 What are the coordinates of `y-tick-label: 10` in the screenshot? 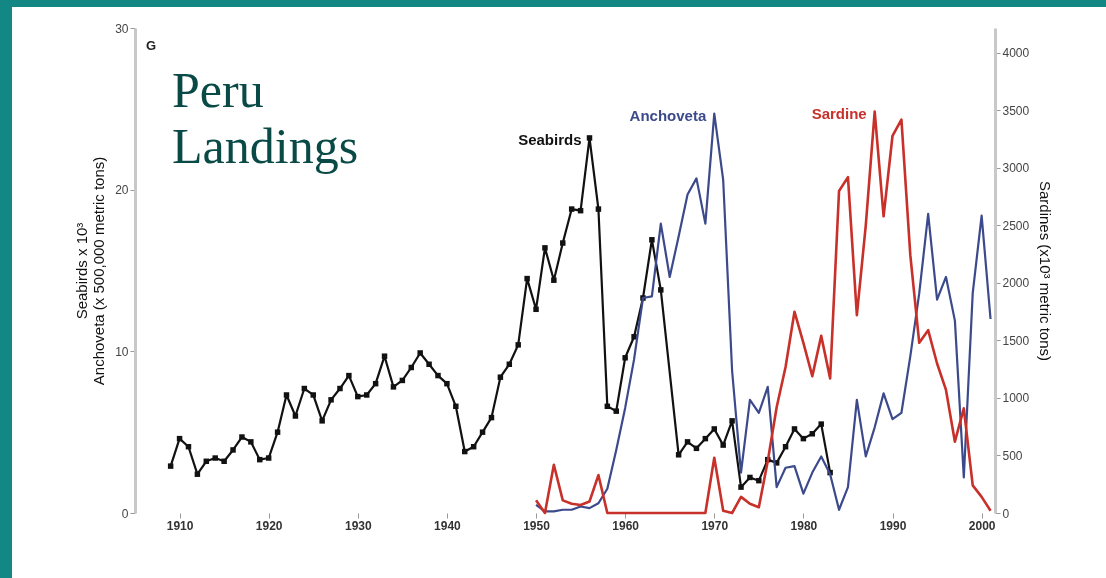 It's located at (122, 351).